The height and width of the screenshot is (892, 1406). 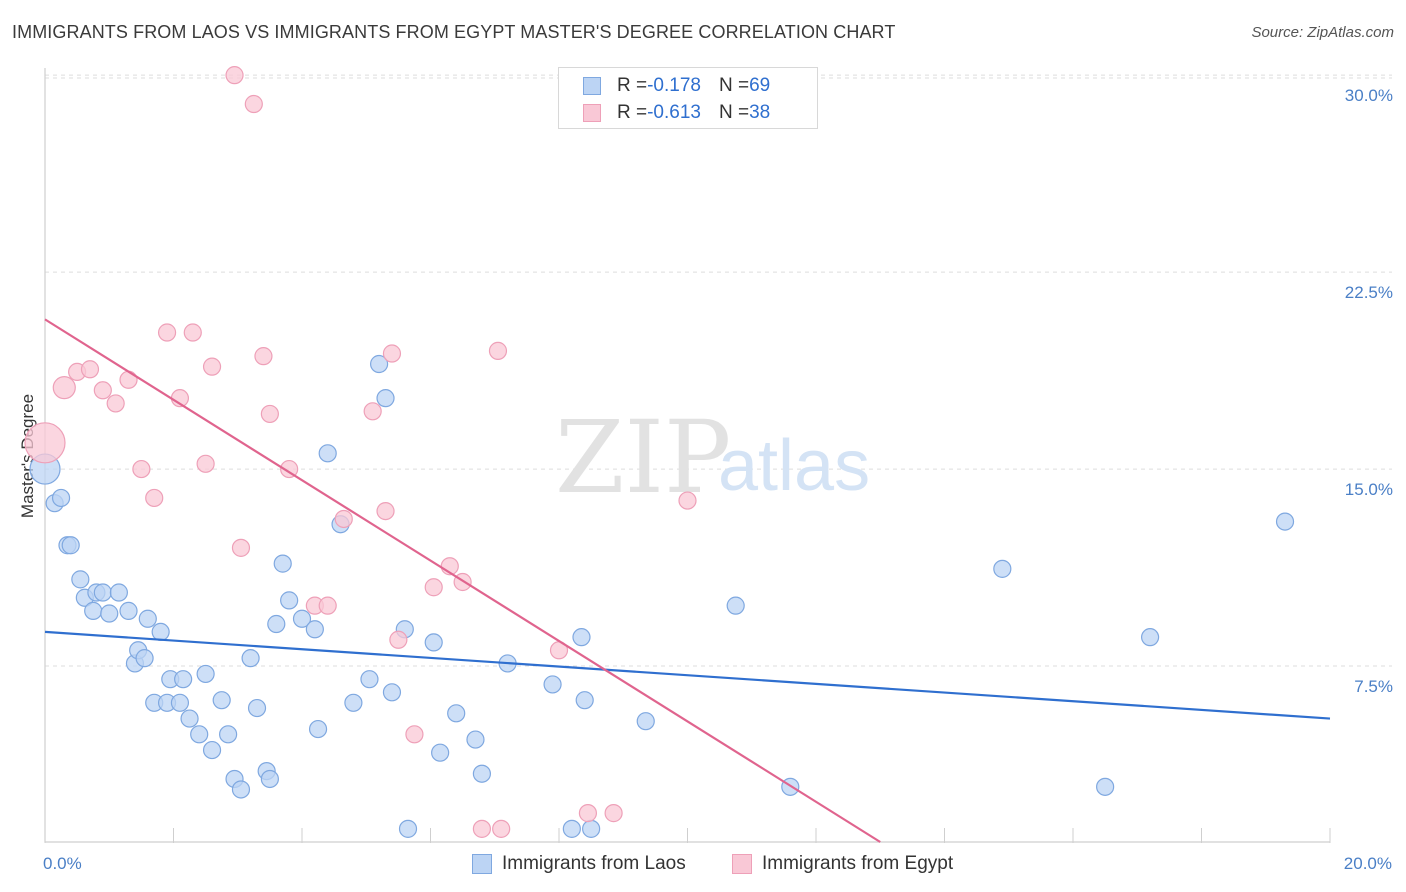 What do you see at coordinates (734, 112) in the screenshot?
I see `legend-n-label-egypt: N =` at bounding box center [734, 112].